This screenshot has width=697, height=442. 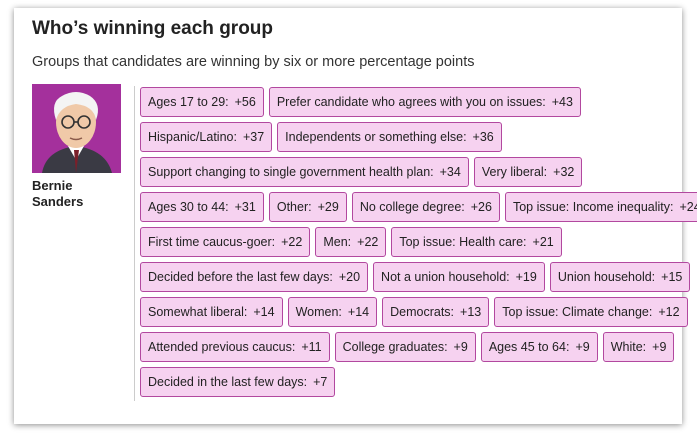 I want to click on group-margin: +21, so click(x=543, y=242).